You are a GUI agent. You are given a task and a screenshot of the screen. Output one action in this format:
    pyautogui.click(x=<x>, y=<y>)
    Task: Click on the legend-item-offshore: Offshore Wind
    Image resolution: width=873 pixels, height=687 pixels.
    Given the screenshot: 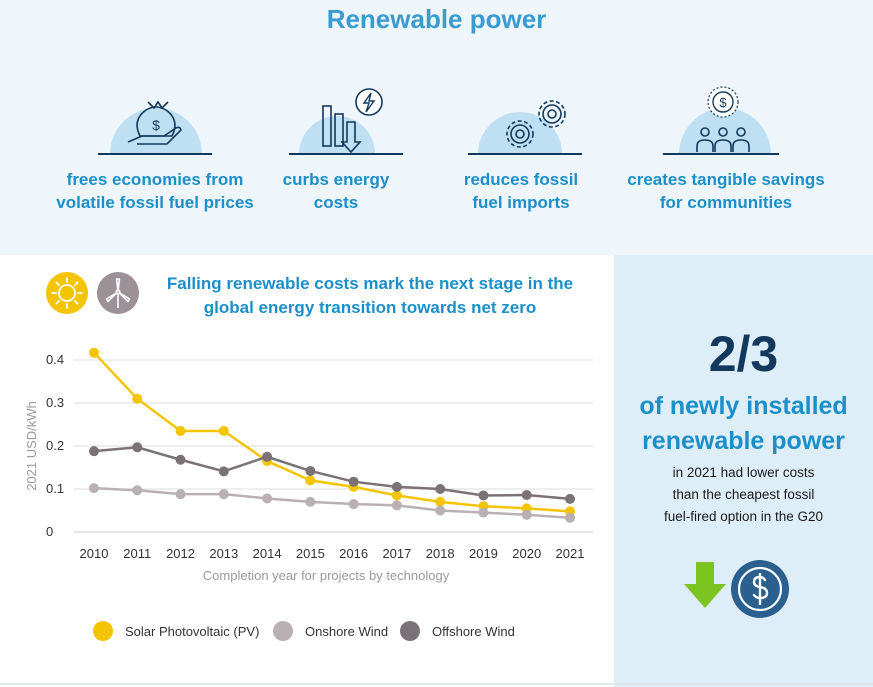 What is the action you would take?
    pyautogui.click(x=457, y=631)
    